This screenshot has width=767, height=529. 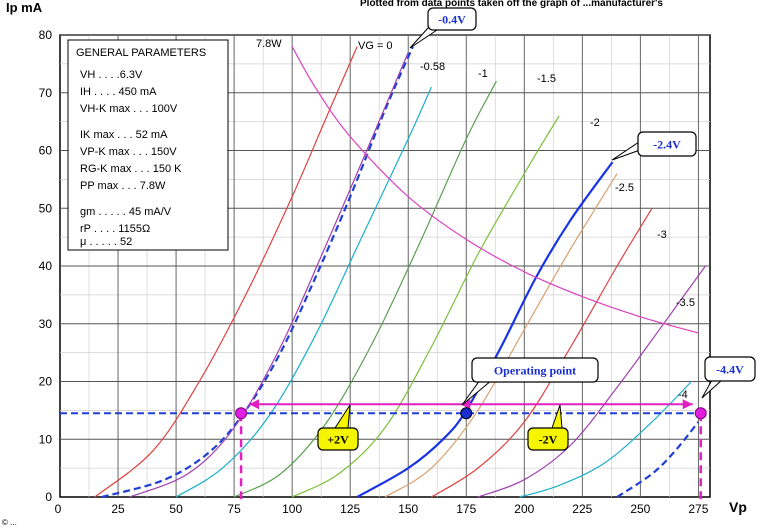 What do you see at coordinates (466, 509) in the screenshot?
I see `x-tick-label: 175` at bounding box center [466, 509].